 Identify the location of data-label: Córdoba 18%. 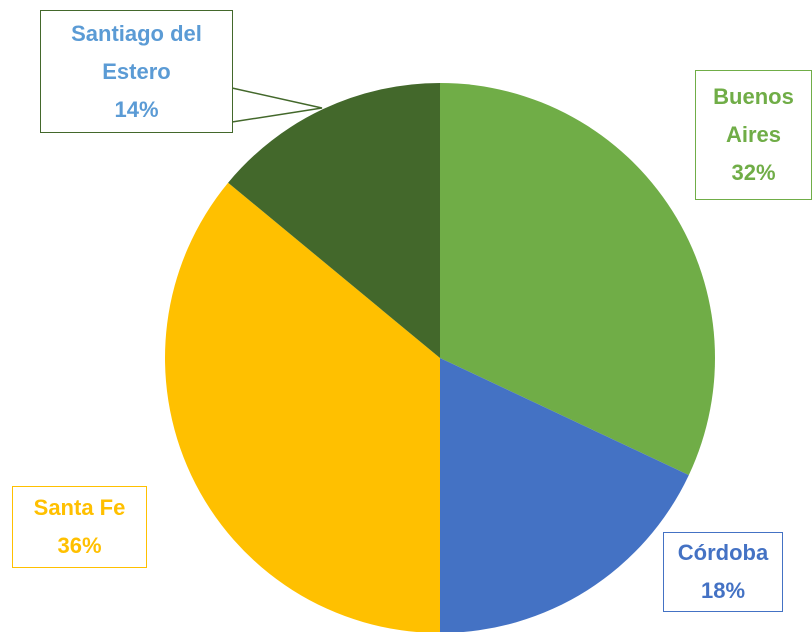
(723, 572).